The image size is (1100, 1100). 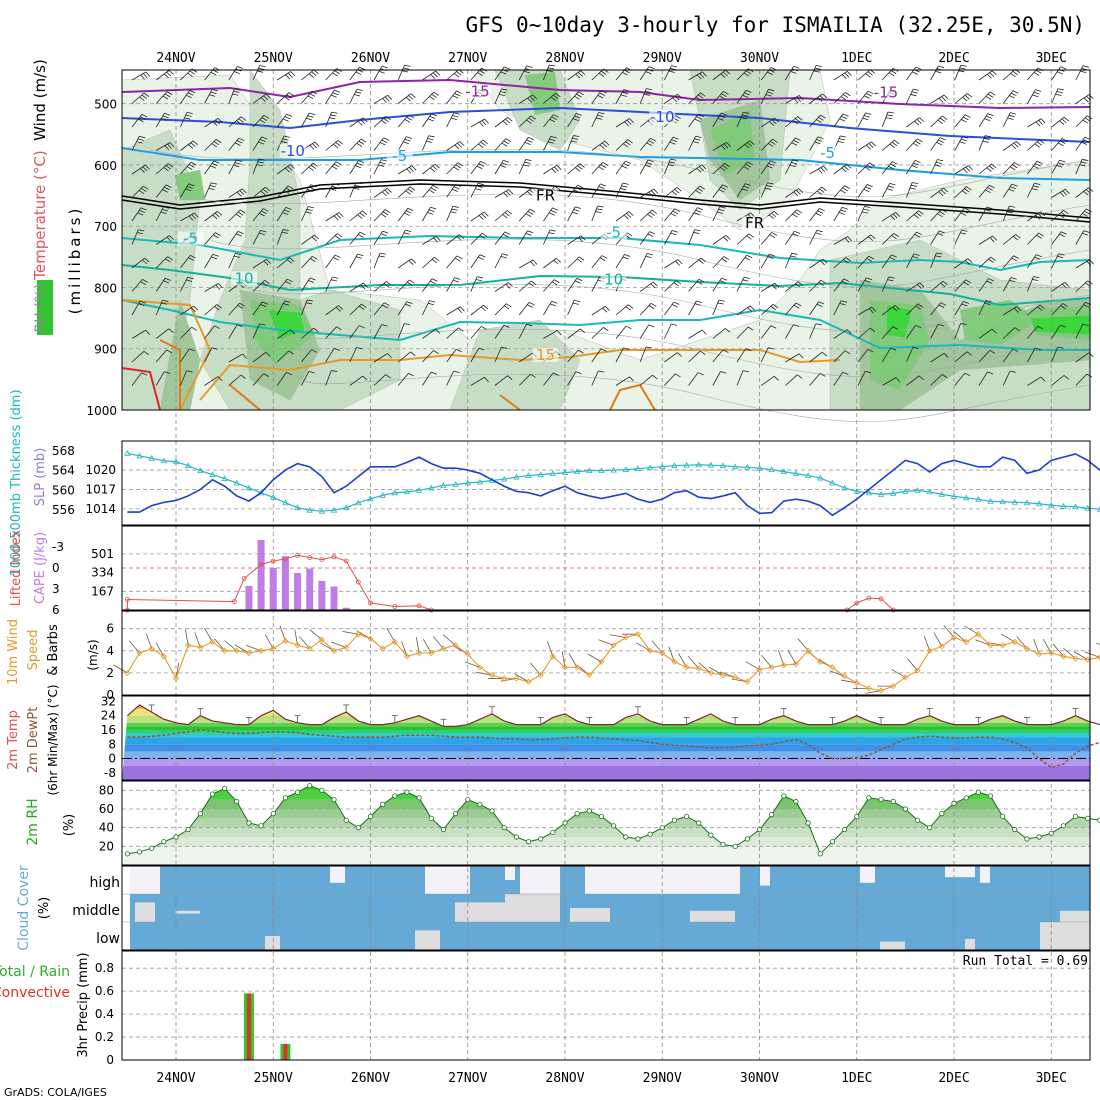 I want to click on thickness-tick-568: 568, so click(x=63, y=451).